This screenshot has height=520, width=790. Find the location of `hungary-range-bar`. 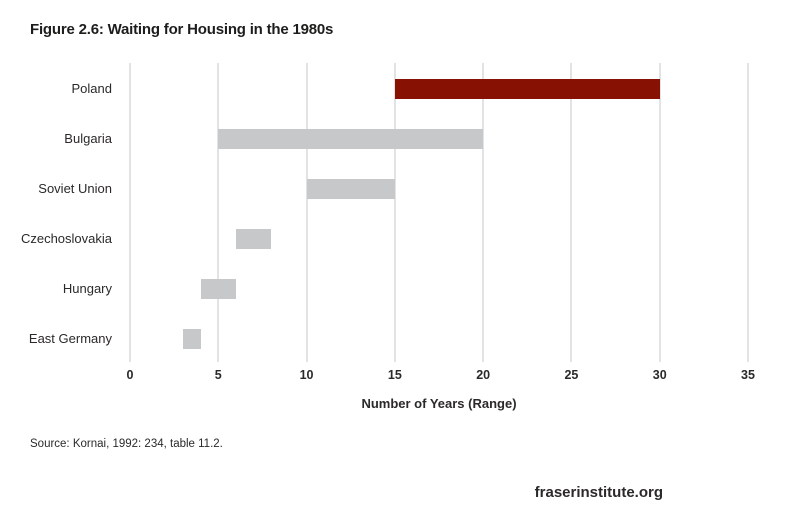

hungary-range-bar is located at coordinates (218, 289).